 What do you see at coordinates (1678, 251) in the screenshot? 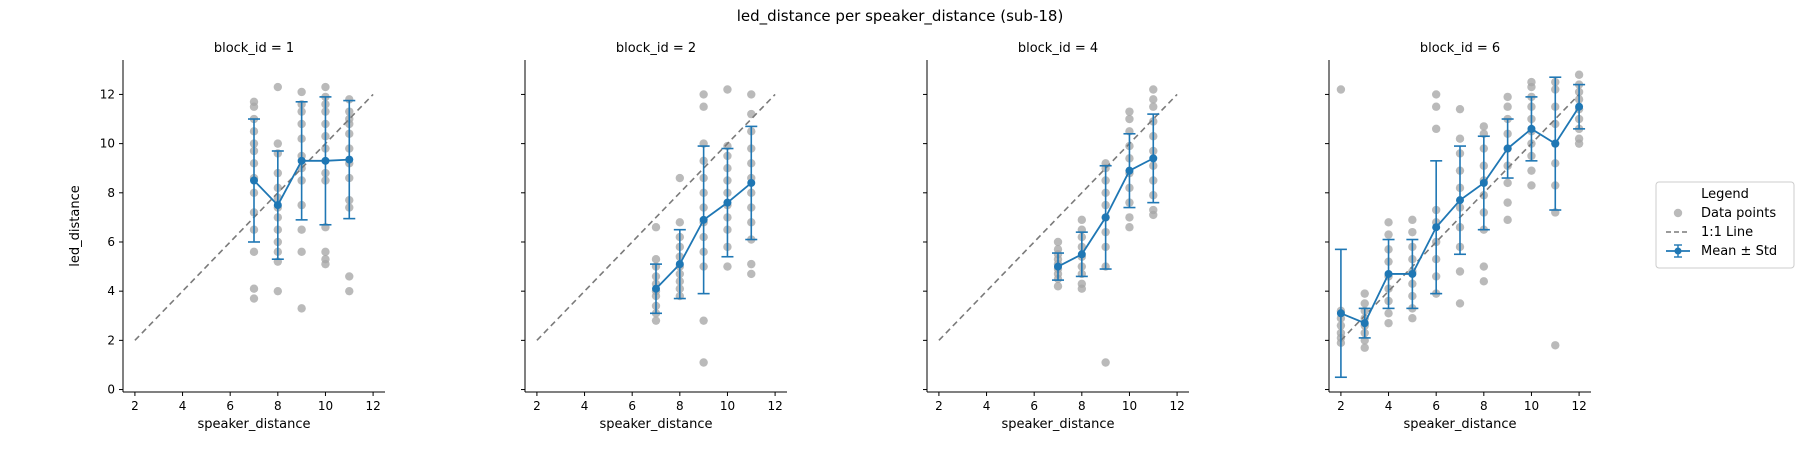
I see `legend-marker-mean-dot` at bounding box center [1678, 251].